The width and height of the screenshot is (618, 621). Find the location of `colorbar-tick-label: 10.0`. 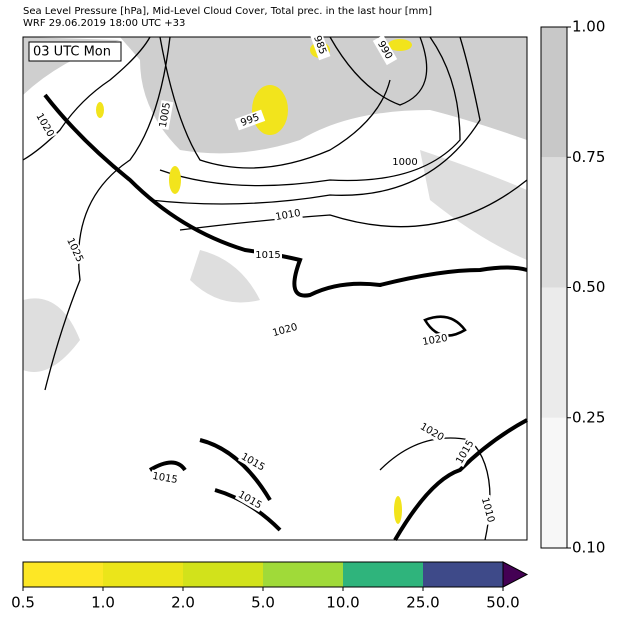

colorbar-tick-label: 10.0 is located at coordinates (342, 603).